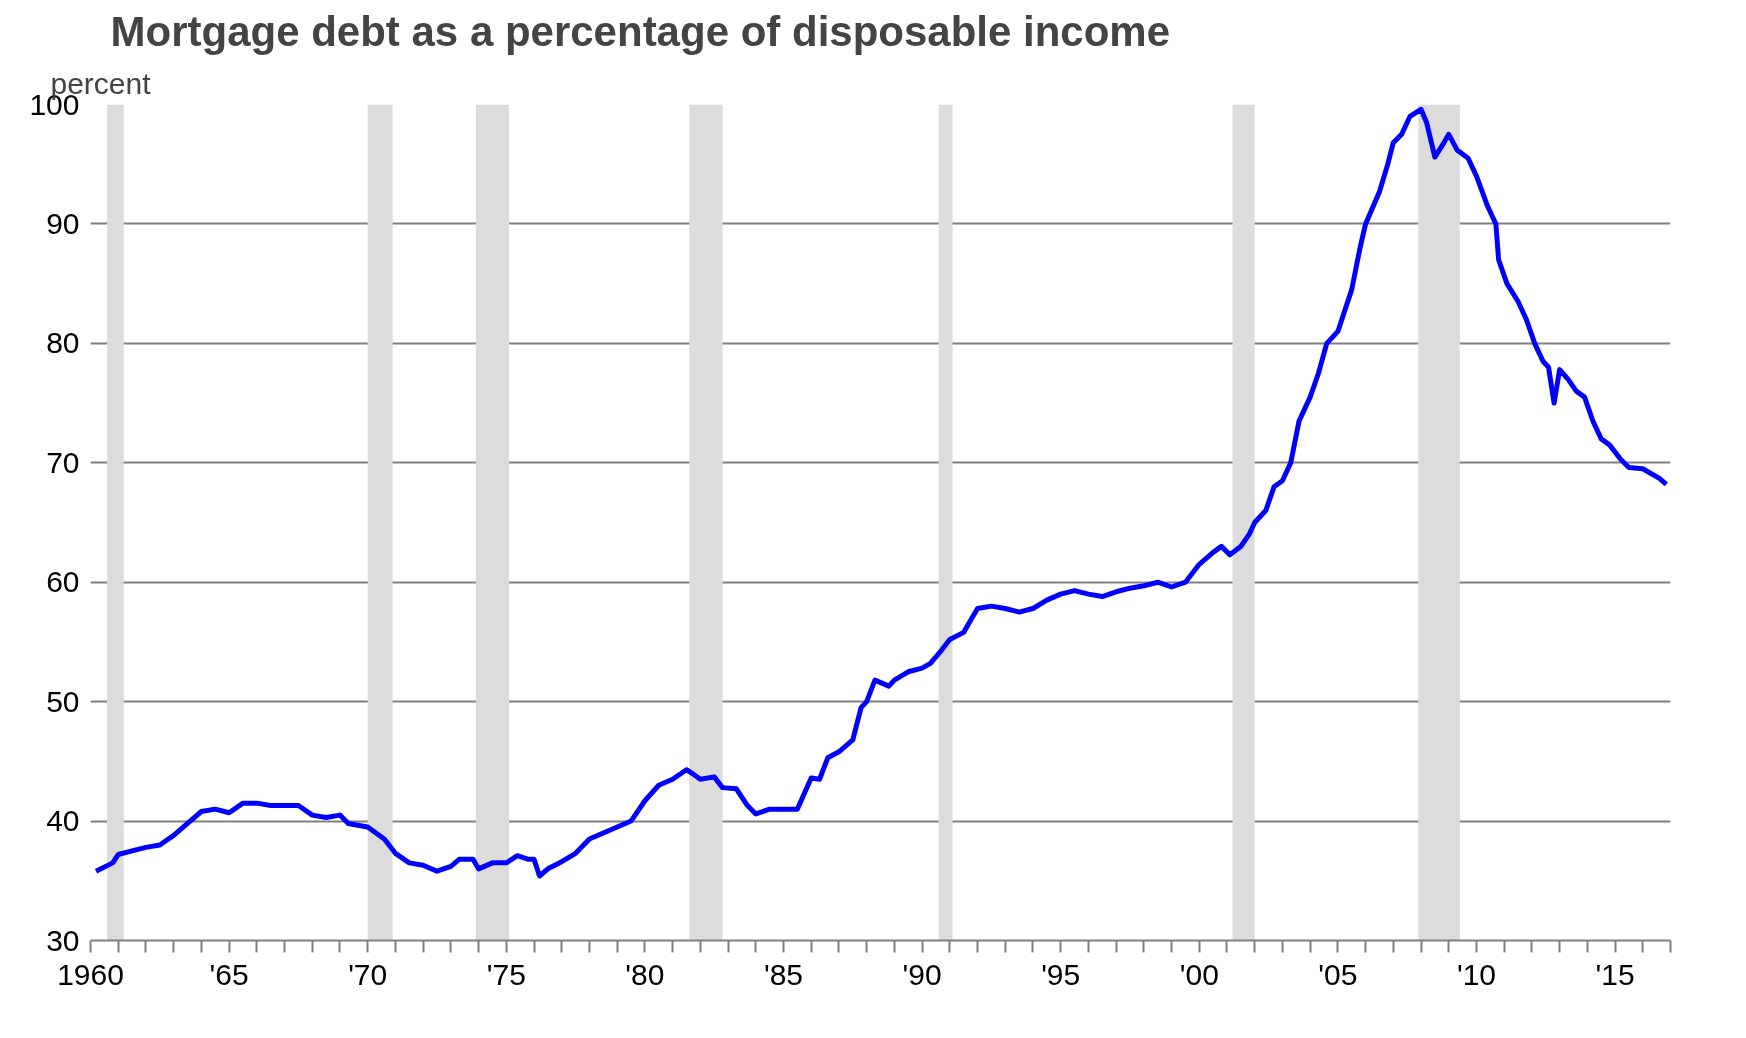 This screenshot has width=1746, height=1038. What do you see at coordinates (1615, 974) in the screenshot?
I see `x-tick-label: '15` at bounding box center [1615, 974].